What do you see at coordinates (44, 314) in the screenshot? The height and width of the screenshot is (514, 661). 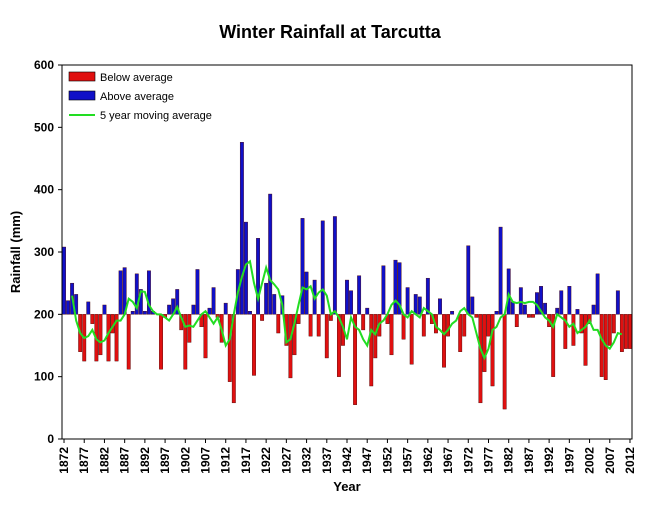 I see `y-tick-label: 200` at bounding box center [44, 314].